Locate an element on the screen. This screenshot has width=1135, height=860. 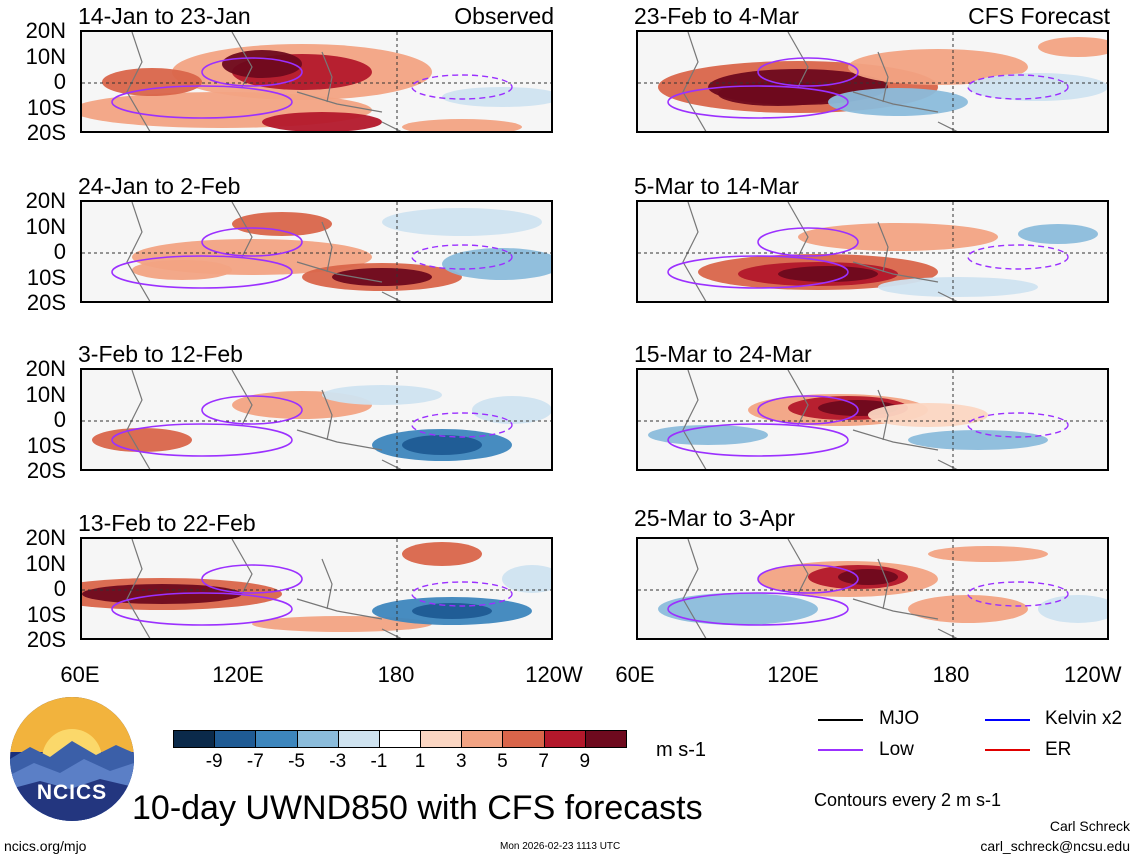
colorbar-units: m s-1 is located at coordinates (681, 750).